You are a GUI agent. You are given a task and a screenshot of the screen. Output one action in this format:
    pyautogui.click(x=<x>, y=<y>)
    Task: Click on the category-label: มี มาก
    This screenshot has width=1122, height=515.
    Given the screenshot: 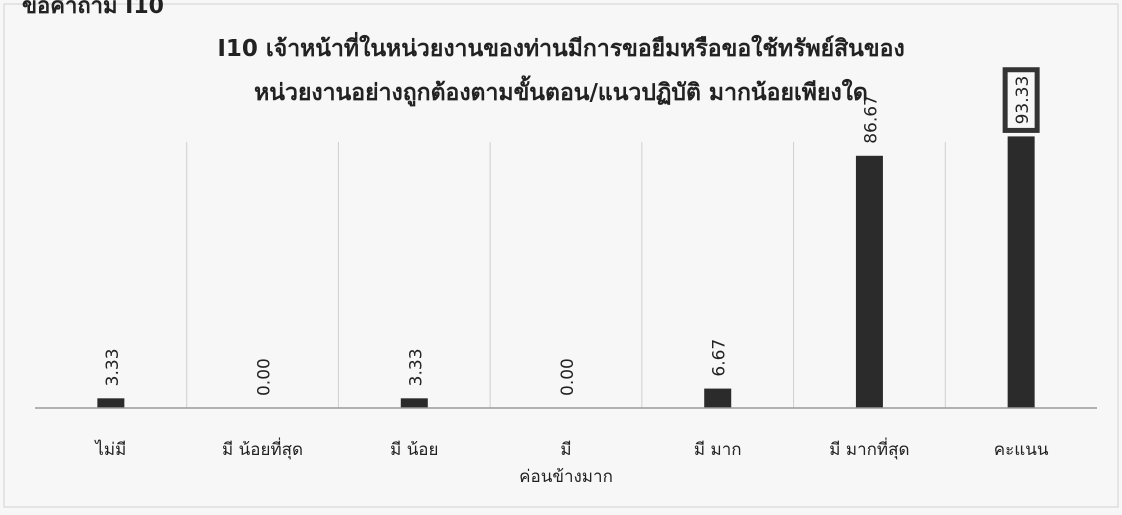 What is the action you would take?
    pyautogui.click(x=718, y=450)
    